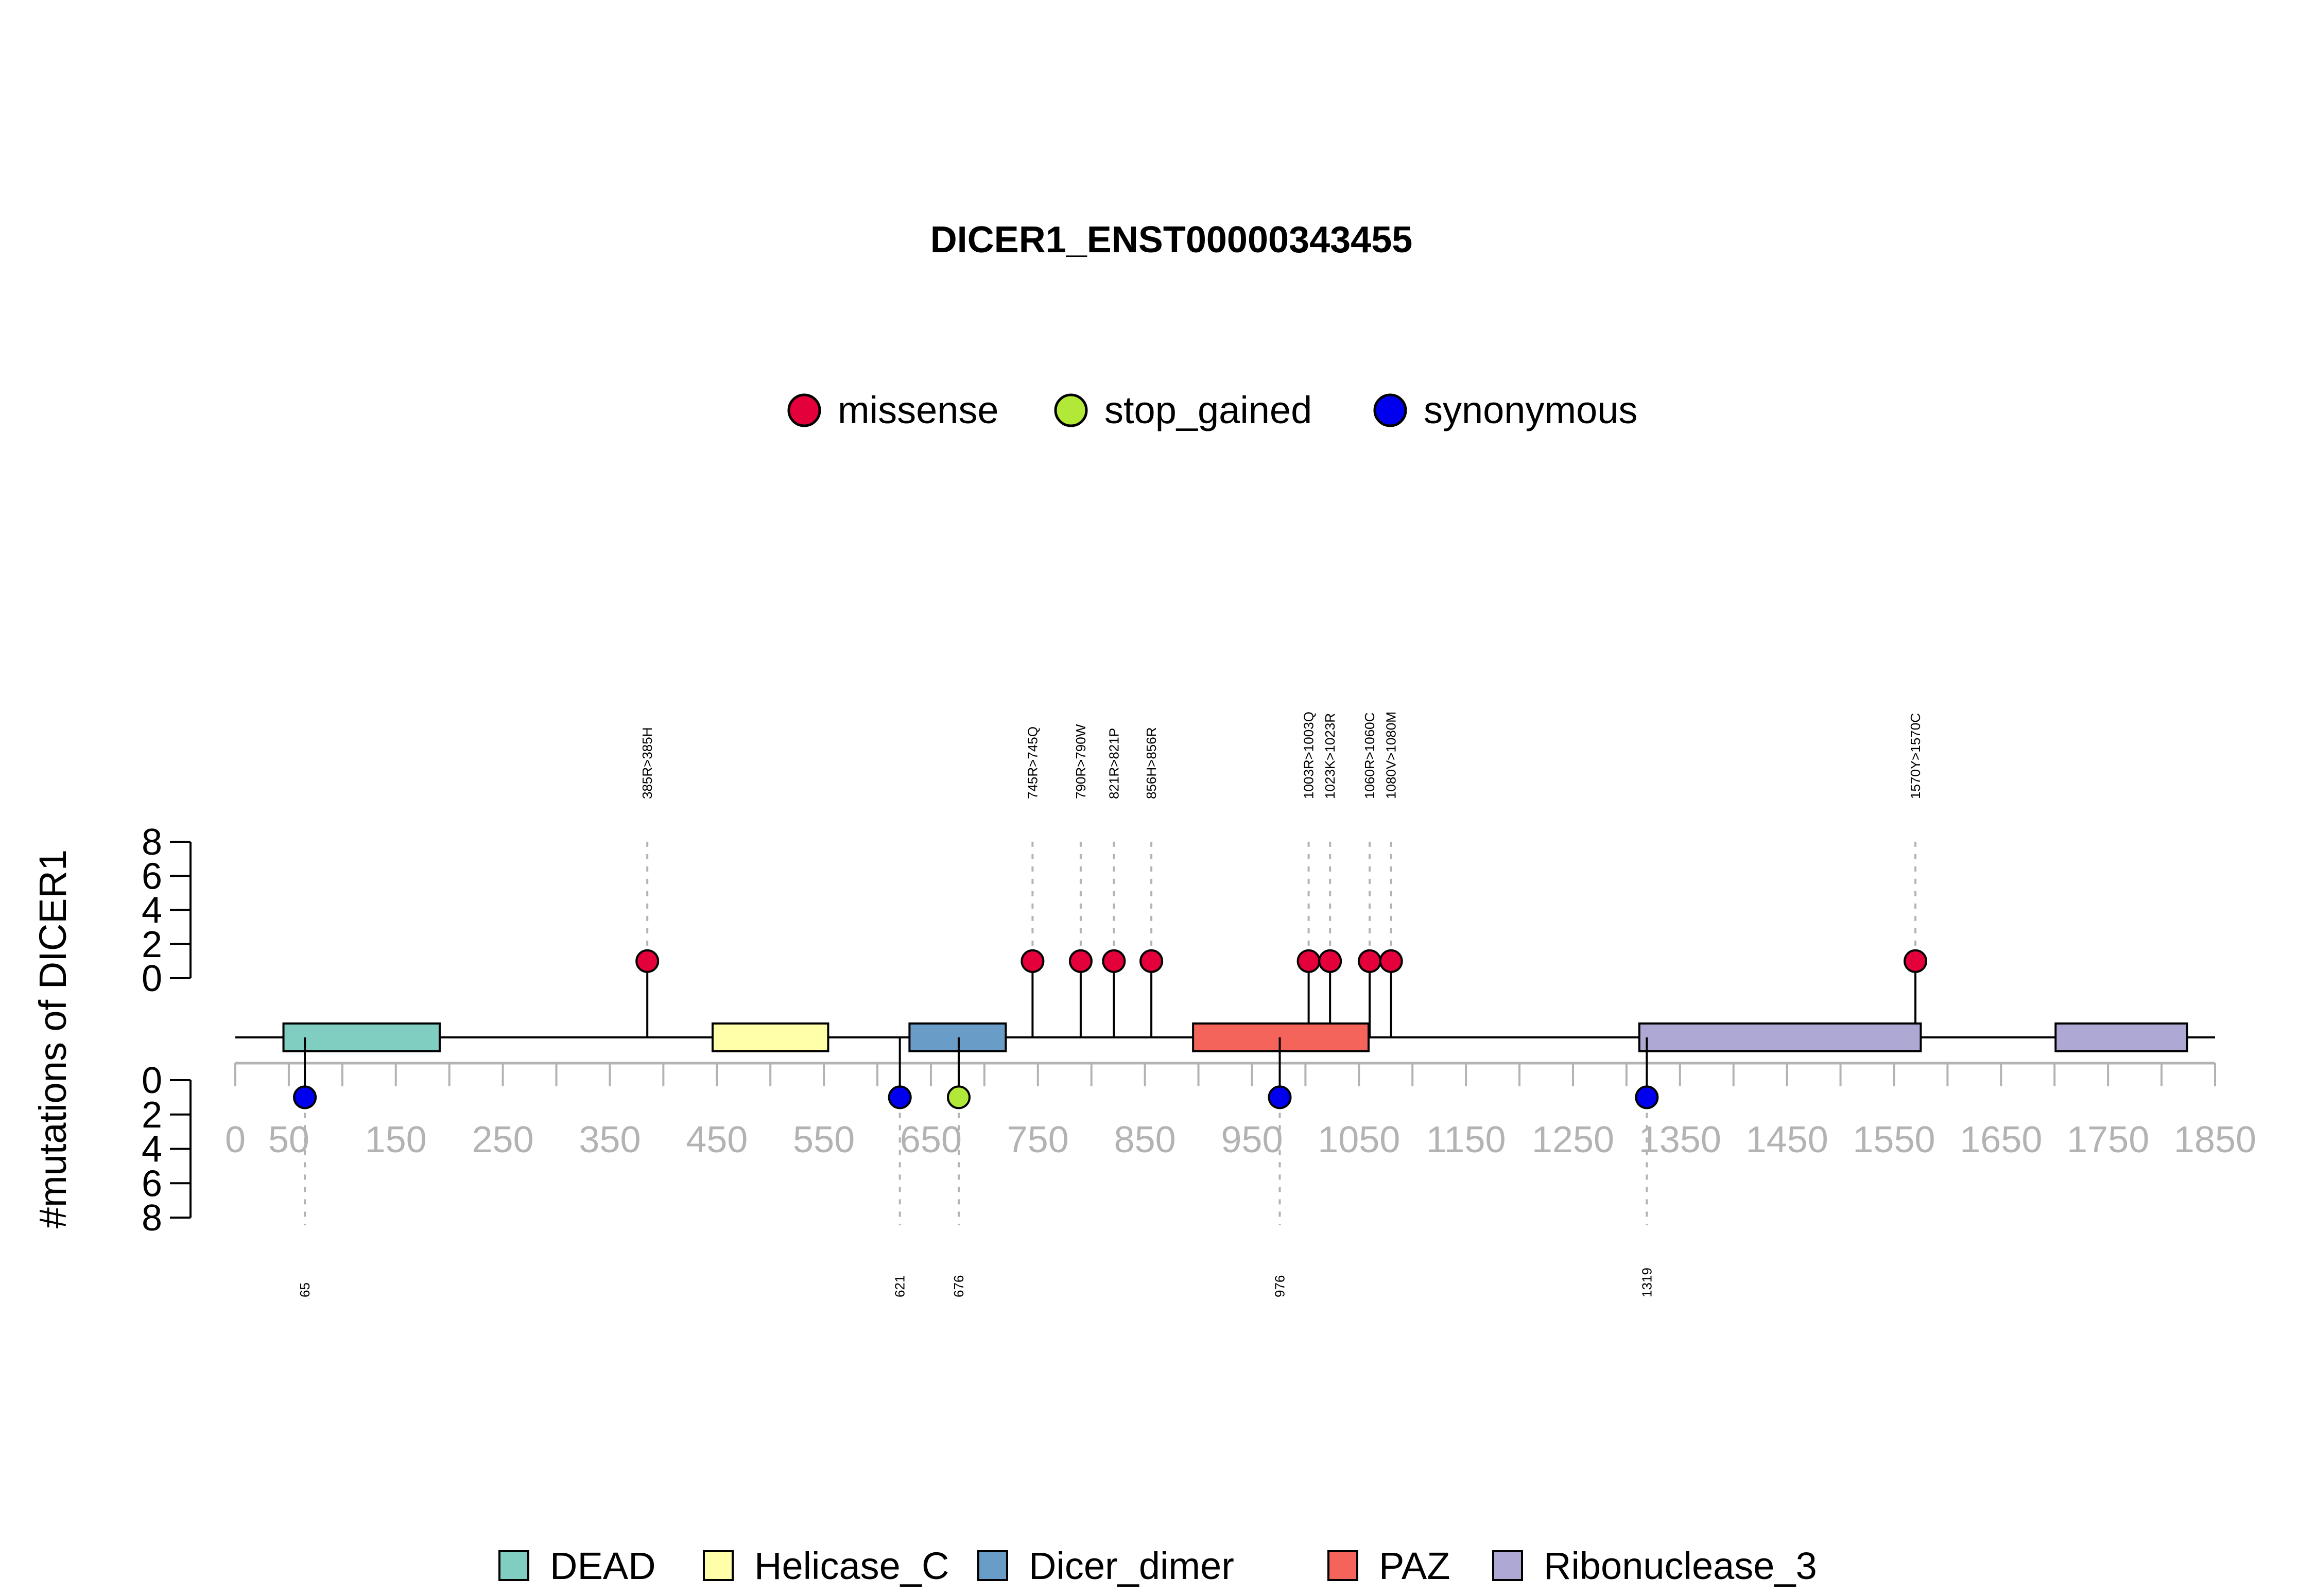  What do you see at coordinates (931, 1139) in the screenshot?
I see `x-tick-label-650: 650` at bounding box center [931, 1139].